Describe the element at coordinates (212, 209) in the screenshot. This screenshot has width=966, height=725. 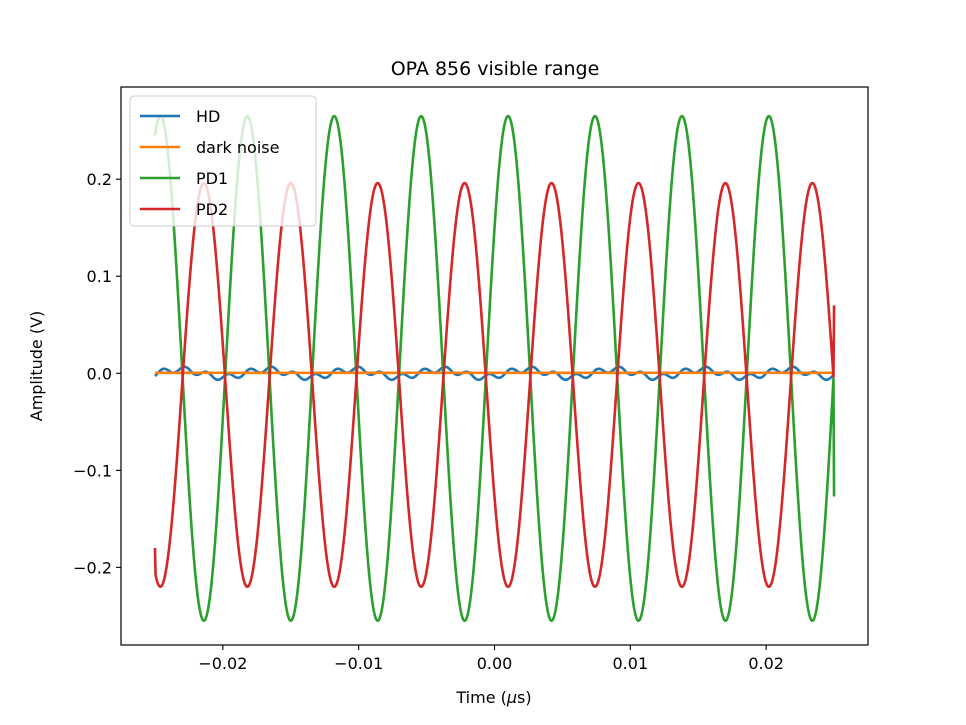
I see `legend-label: PD2` at that location.